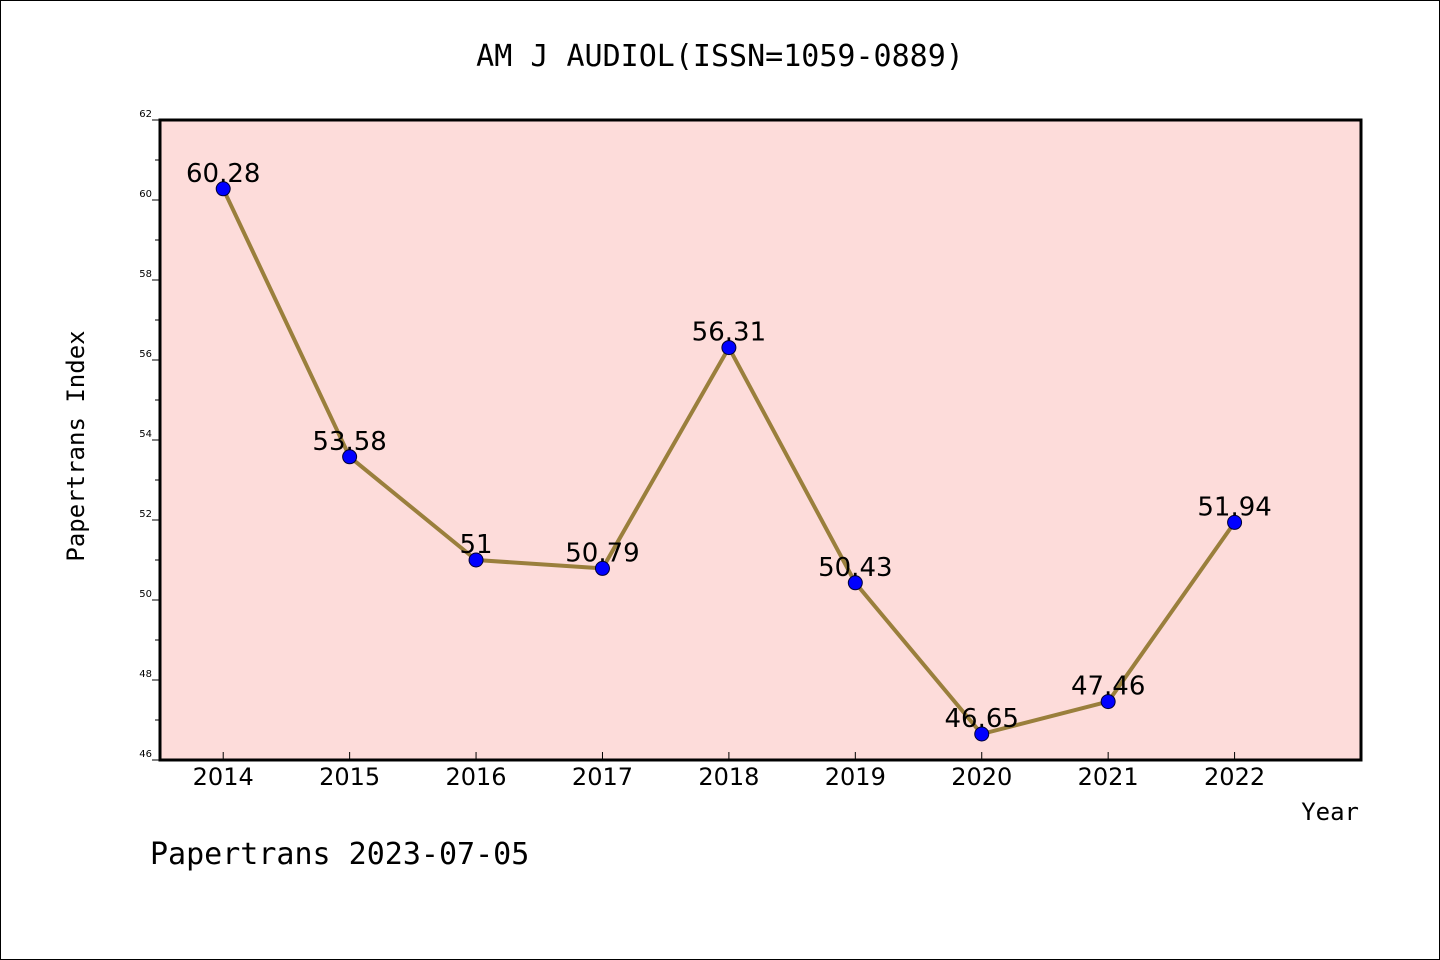 This screenshot has height=960, width=1440. Describe the element at coordinates (1330, 812) in the screenshot. I see `x-axis-label: Year` at that location.